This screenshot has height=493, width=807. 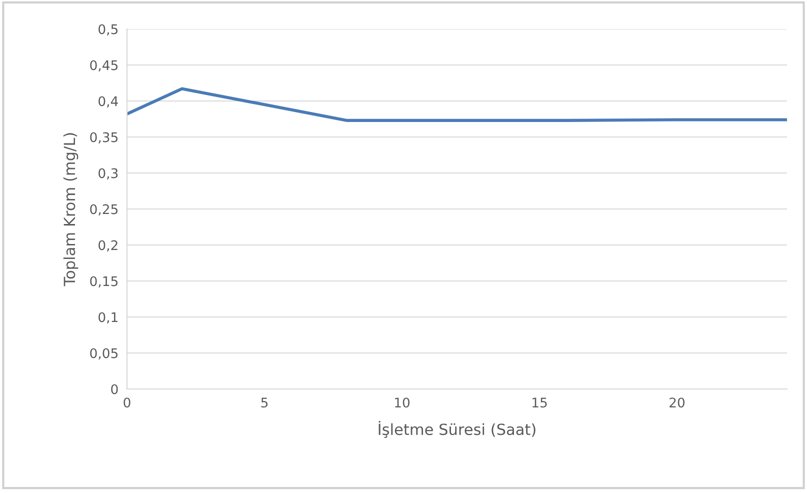 I want to click on y-tick-label: 0,2, so click(x=108, y=246).